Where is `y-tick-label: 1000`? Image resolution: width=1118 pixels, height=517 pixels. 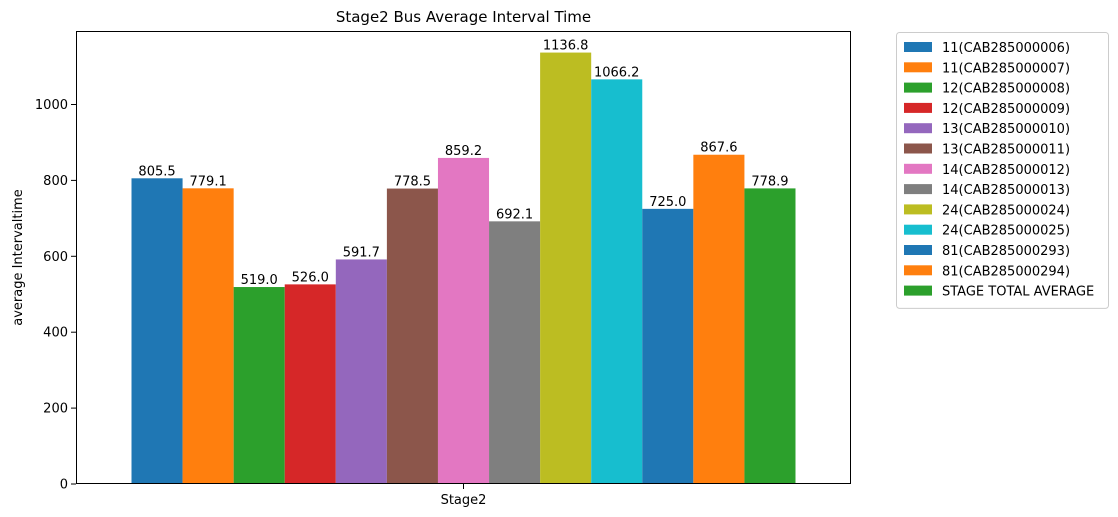
y-tick-label: 1000 is located at coordinates (51, 105).